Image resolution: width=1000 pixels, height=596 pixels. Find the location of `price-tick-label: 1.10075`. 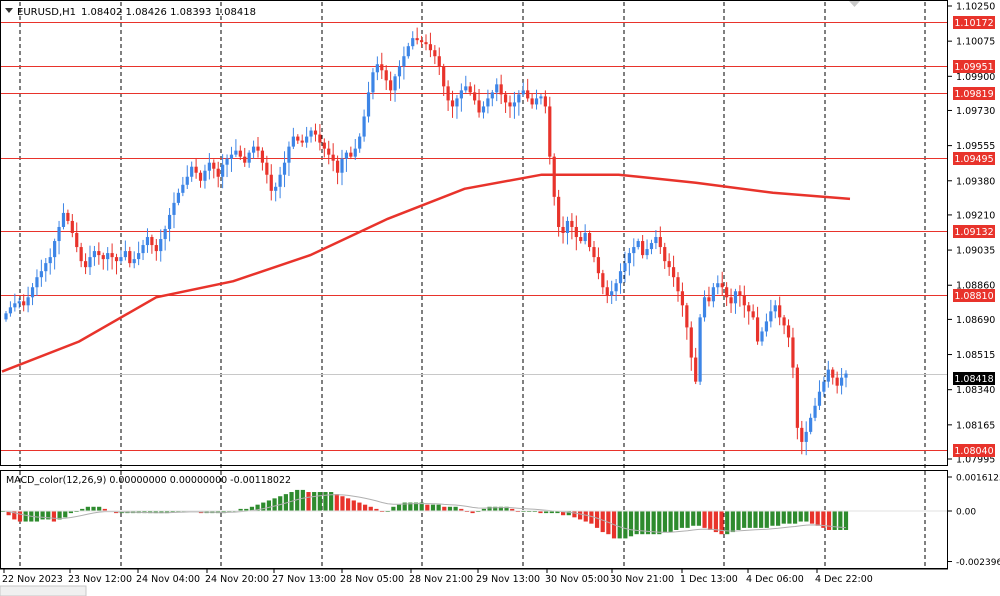

price-tick-label: 1.10075 is located at coordinates (975, 42).